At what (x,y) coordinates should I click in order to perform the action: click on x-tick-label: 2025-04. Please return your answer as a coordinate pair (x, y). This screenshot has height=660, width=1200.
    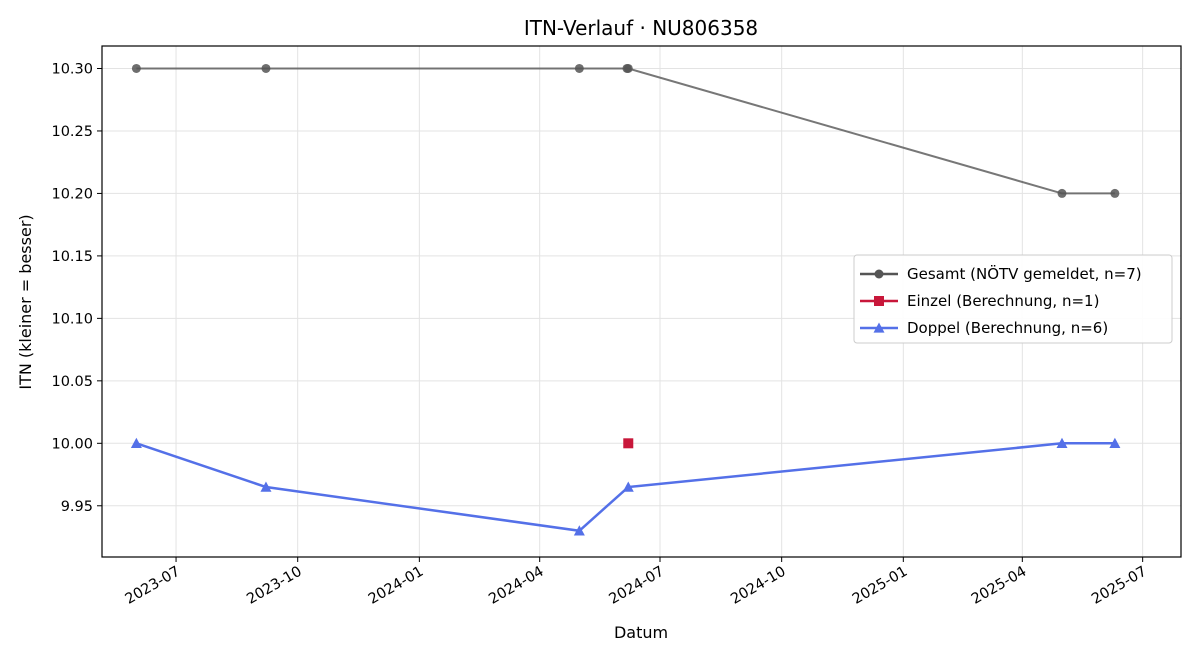
    Looking at the image, I should click on (999, 586).